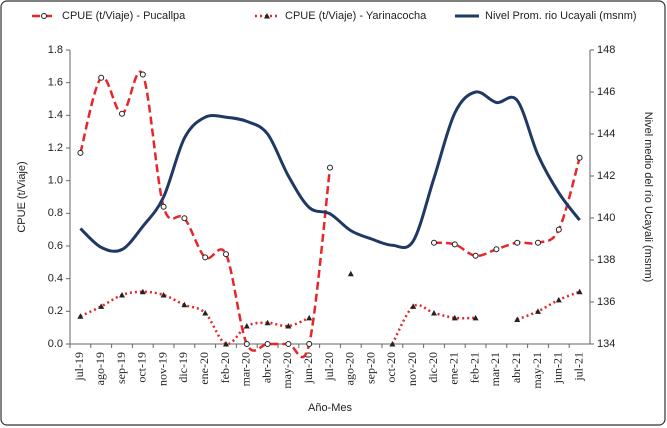 The height and width of the screenshot is (428, 667). Describe the element at coordinates (204, 368) in the screenshot. I see `x-tick-label: ene-20` at that location.